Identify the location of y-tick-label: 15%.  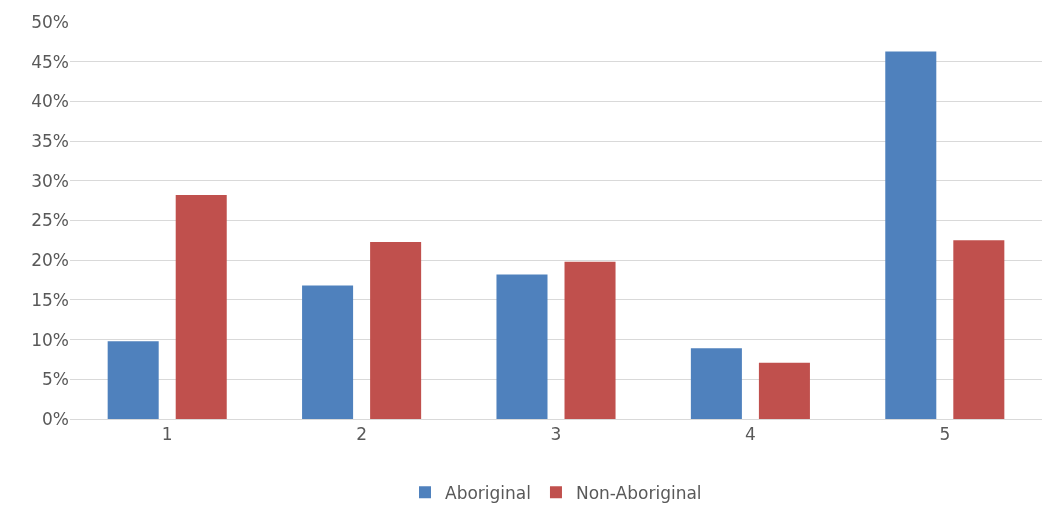
(50, 299).